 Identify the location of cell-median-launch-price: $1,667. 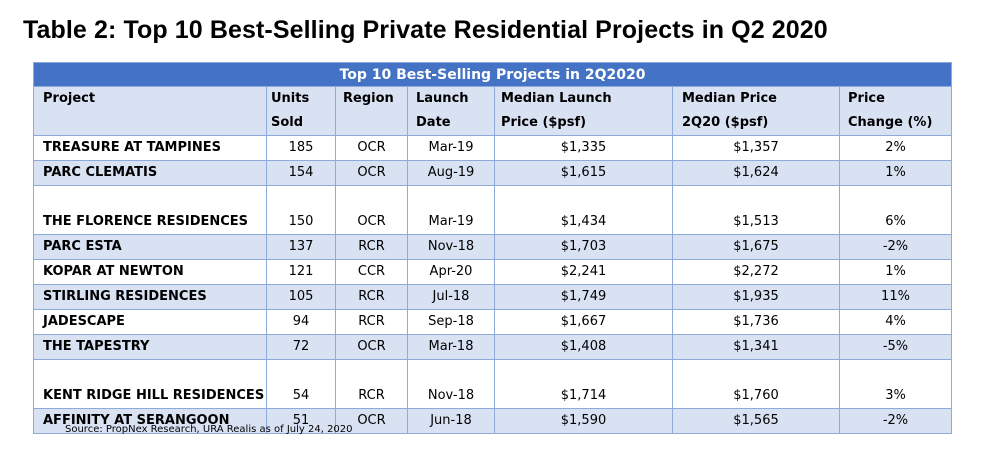
(583, 322).